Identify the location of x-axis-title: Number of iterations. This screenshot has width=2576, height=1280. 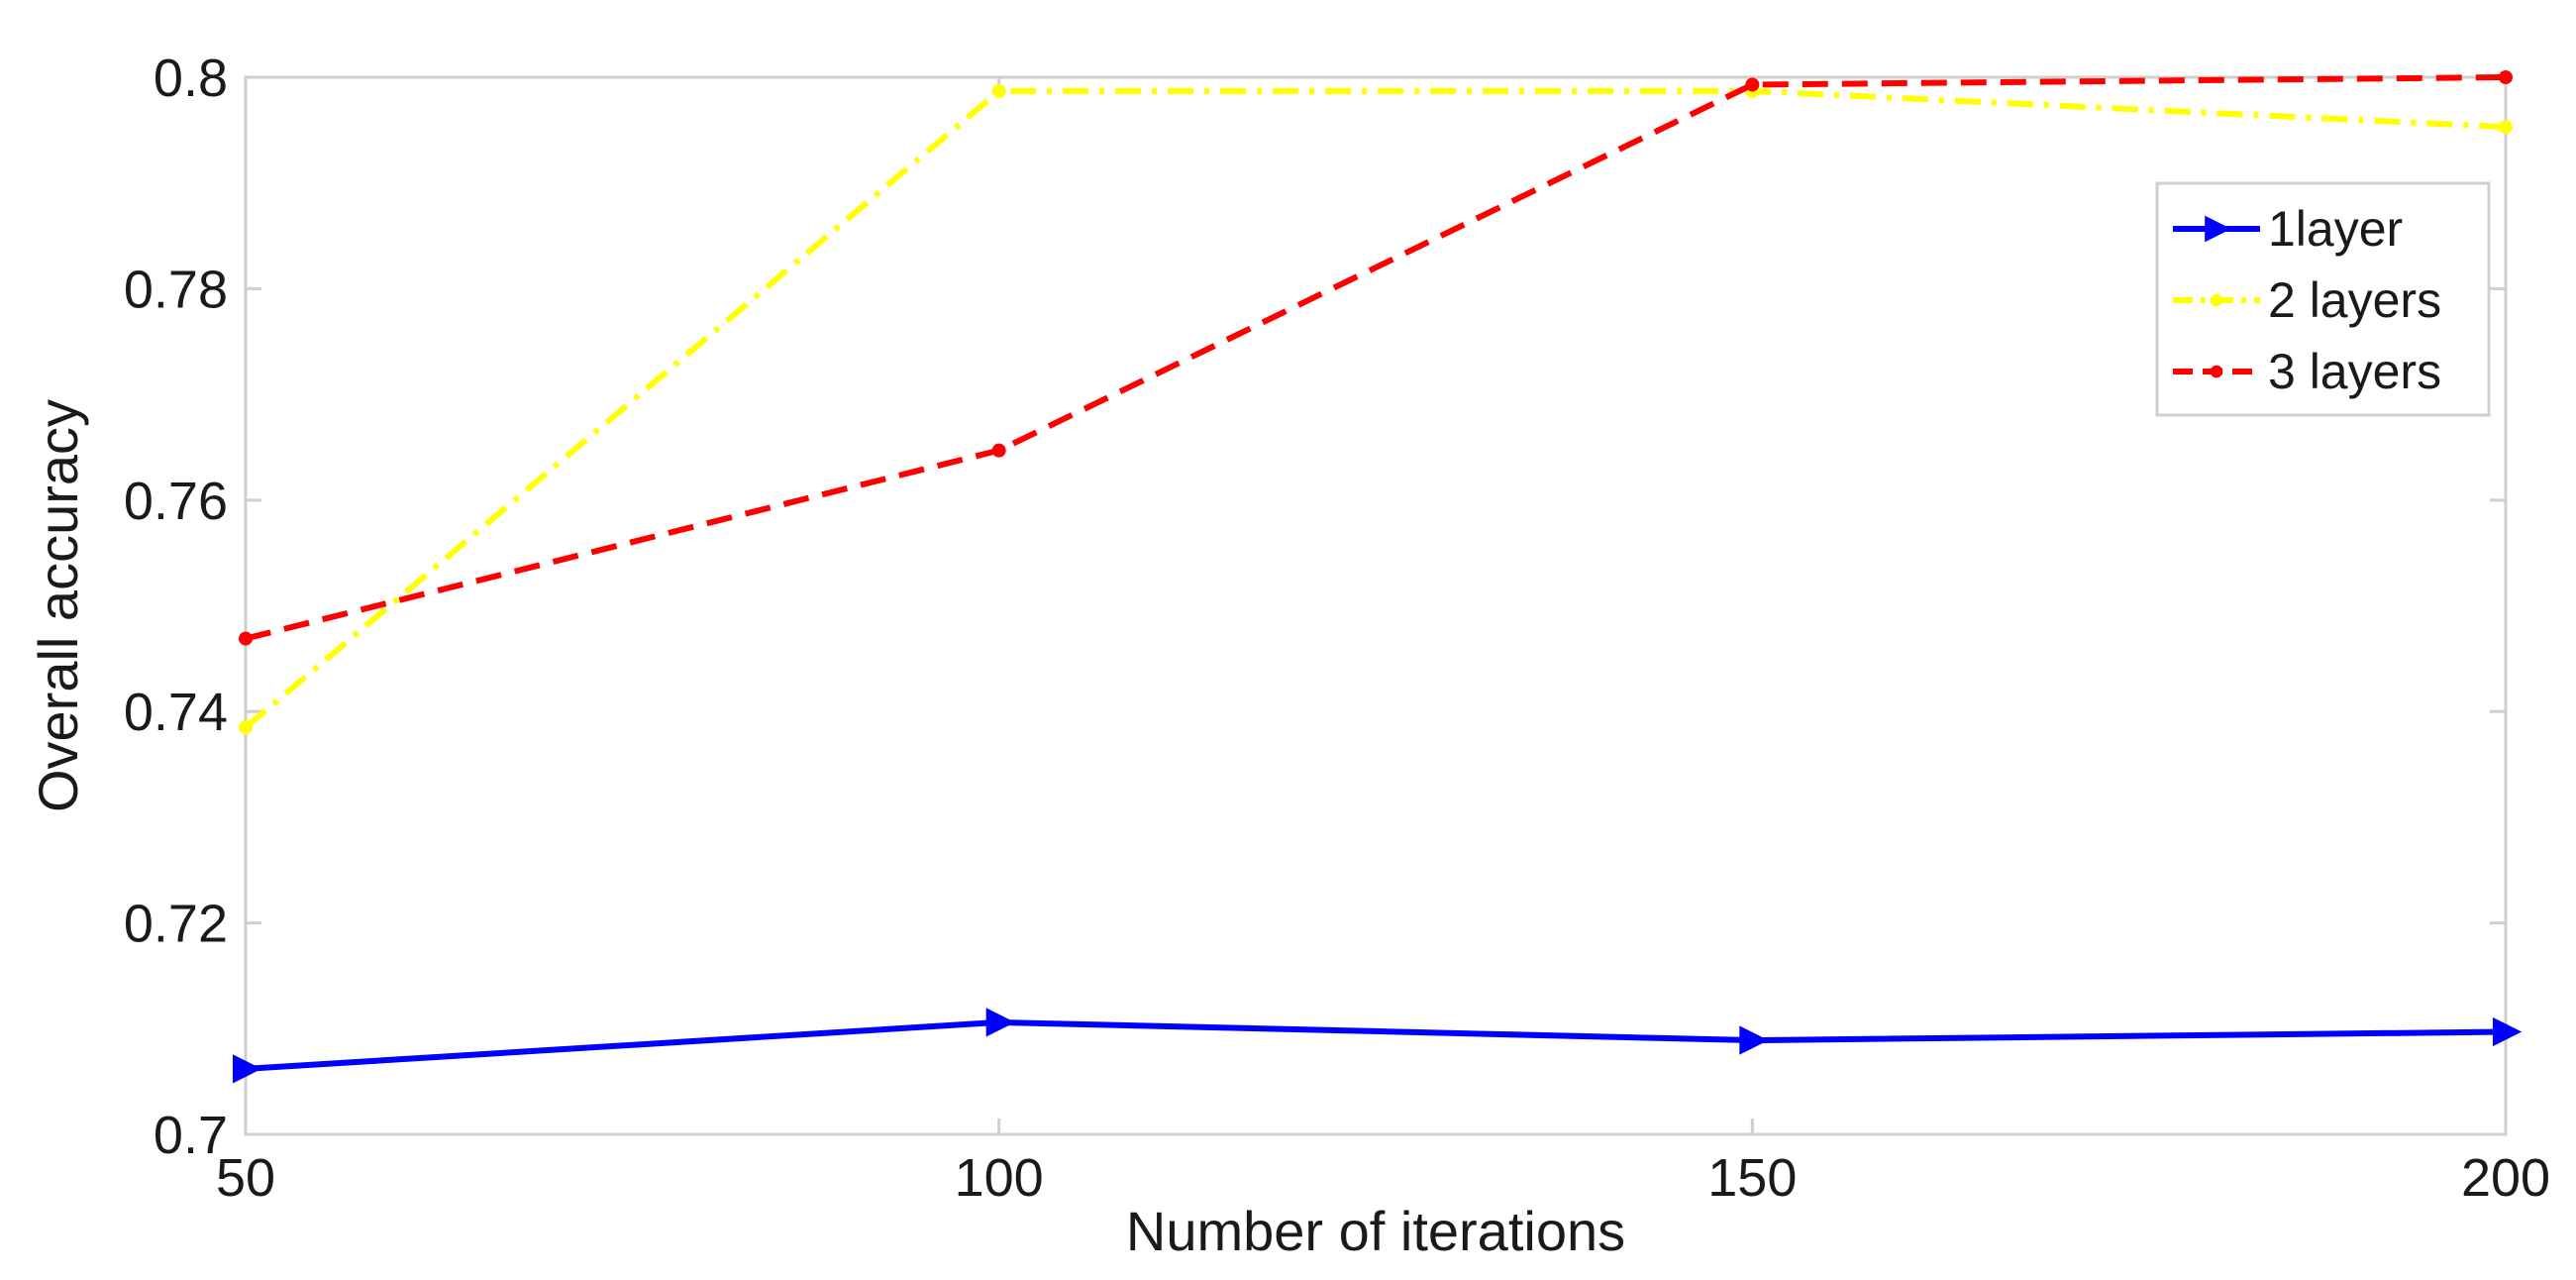
(1375, 1231).